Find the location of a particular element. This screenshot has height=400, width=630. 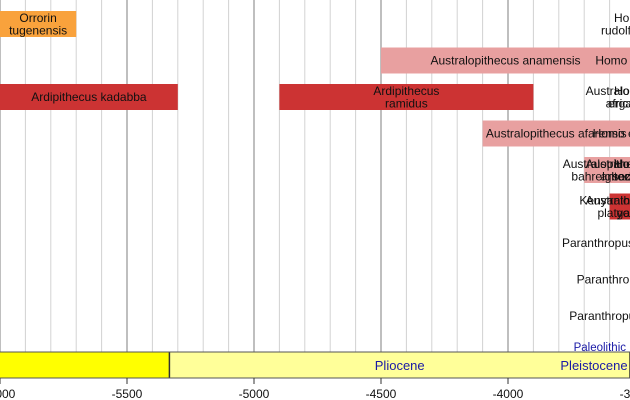

species-label-line: Ardipithecus kadabba is located at coordinates (89, 97).